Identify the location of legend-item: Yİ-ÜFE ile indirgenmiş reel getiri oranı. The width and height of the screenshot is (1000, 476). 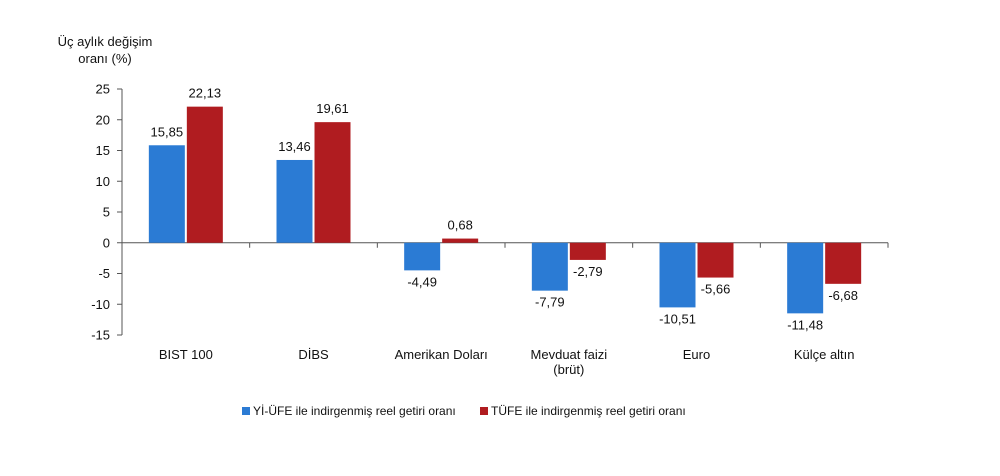
(349, 411).